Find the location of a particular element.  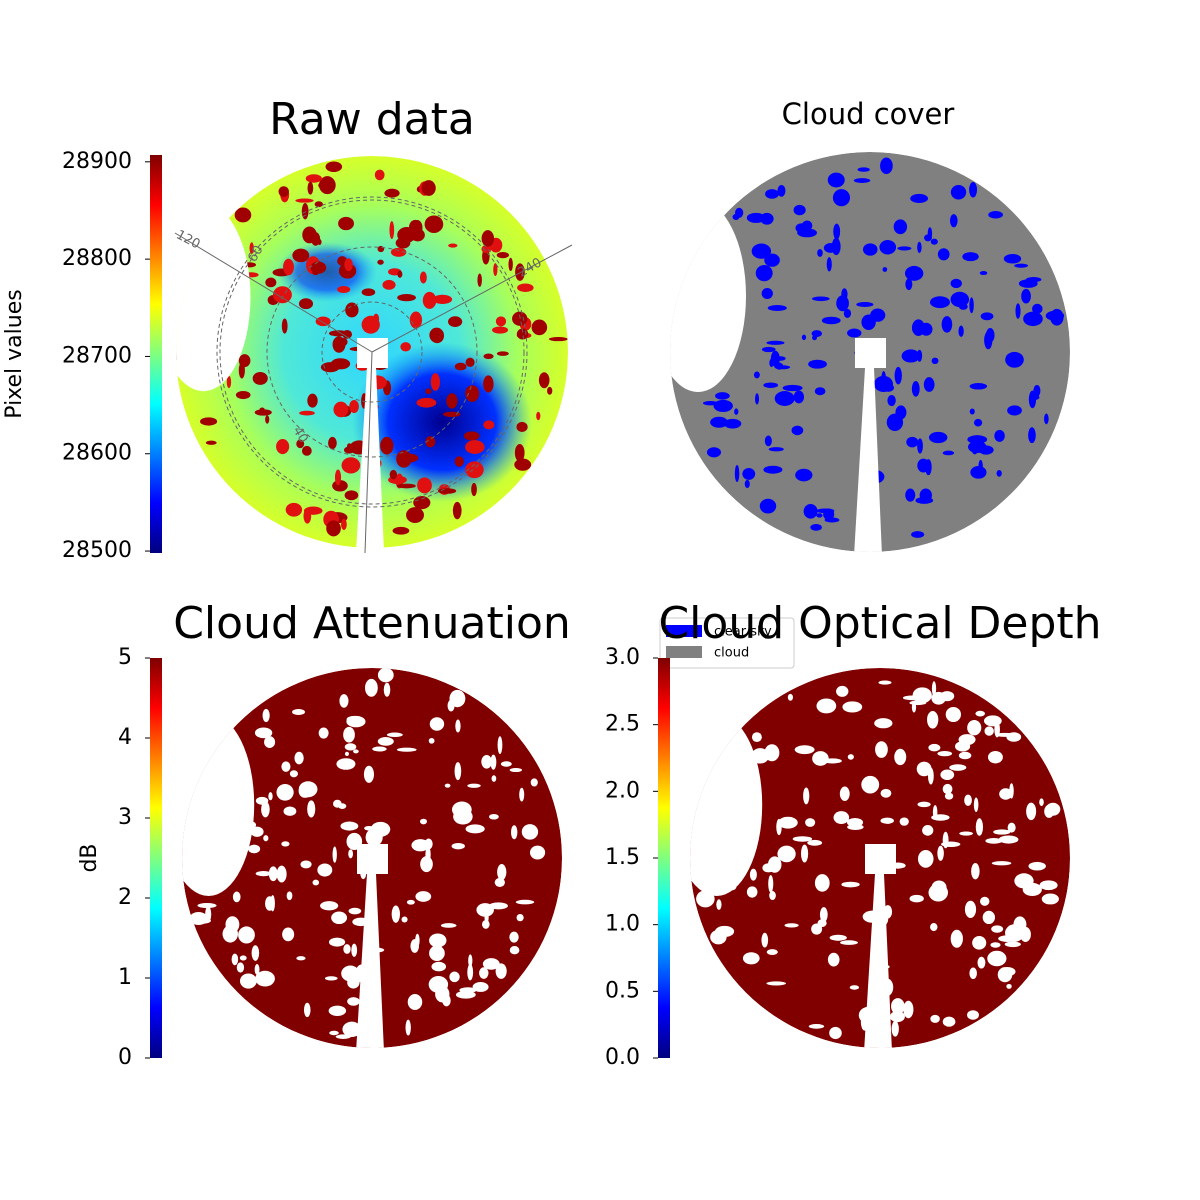

colorbar-tick-label: 3 is located at coordinates (125, 817).